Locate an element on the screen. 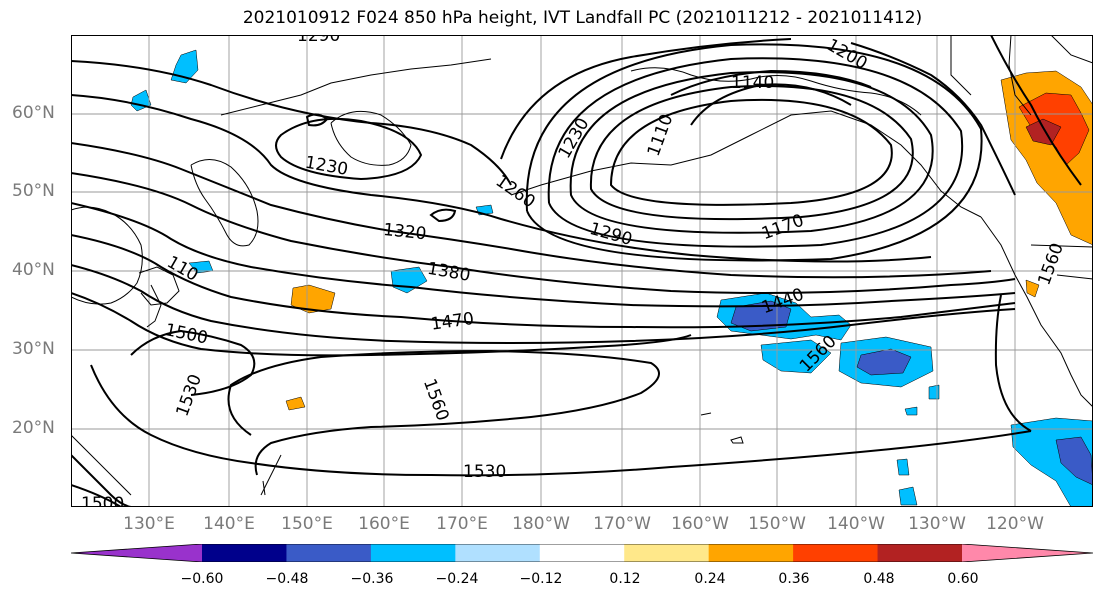 The image size is (1105, 601). colorbar-tick-label: −0.48 is located at coordinates (287, 579).